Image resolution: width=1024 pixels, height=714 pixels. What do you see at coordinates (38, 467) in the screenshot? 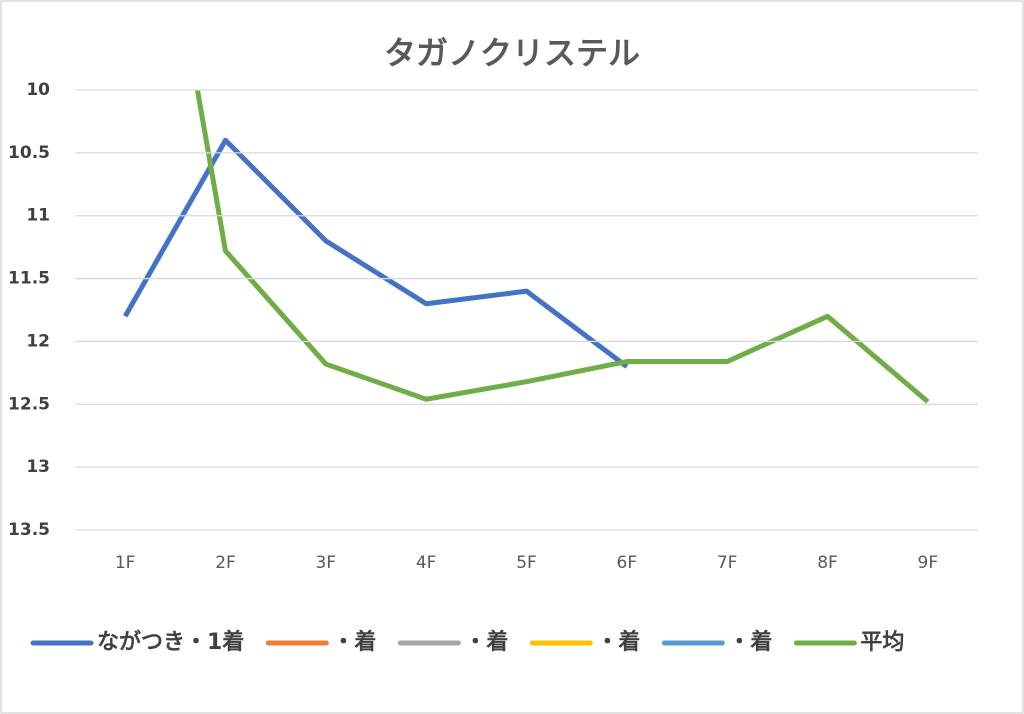
I see `y-tick-label: 13` at bounding box center [38, 467].